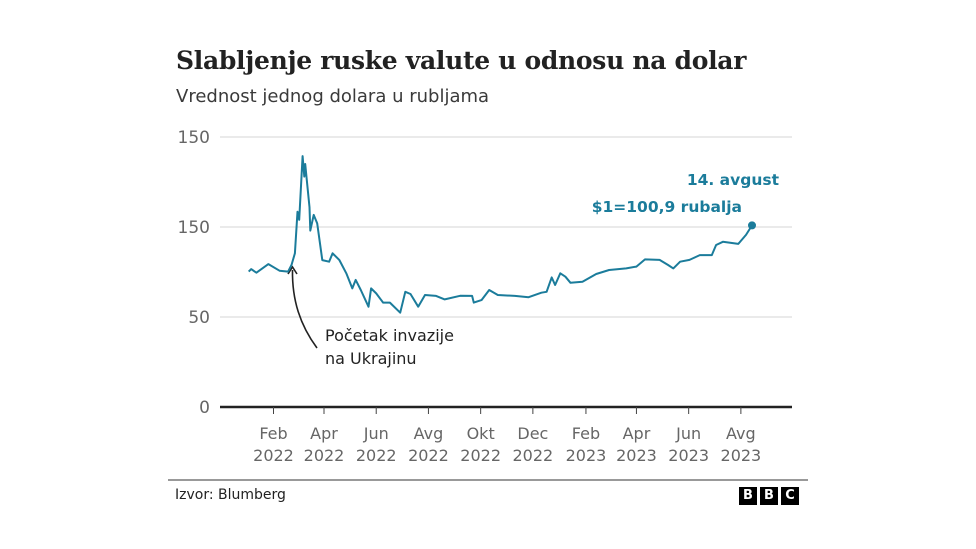 The image size is (976, 549). Describe the element at coordinates (532, 433) in the screenshot. I see `x-tick-month: Dec` at that location.